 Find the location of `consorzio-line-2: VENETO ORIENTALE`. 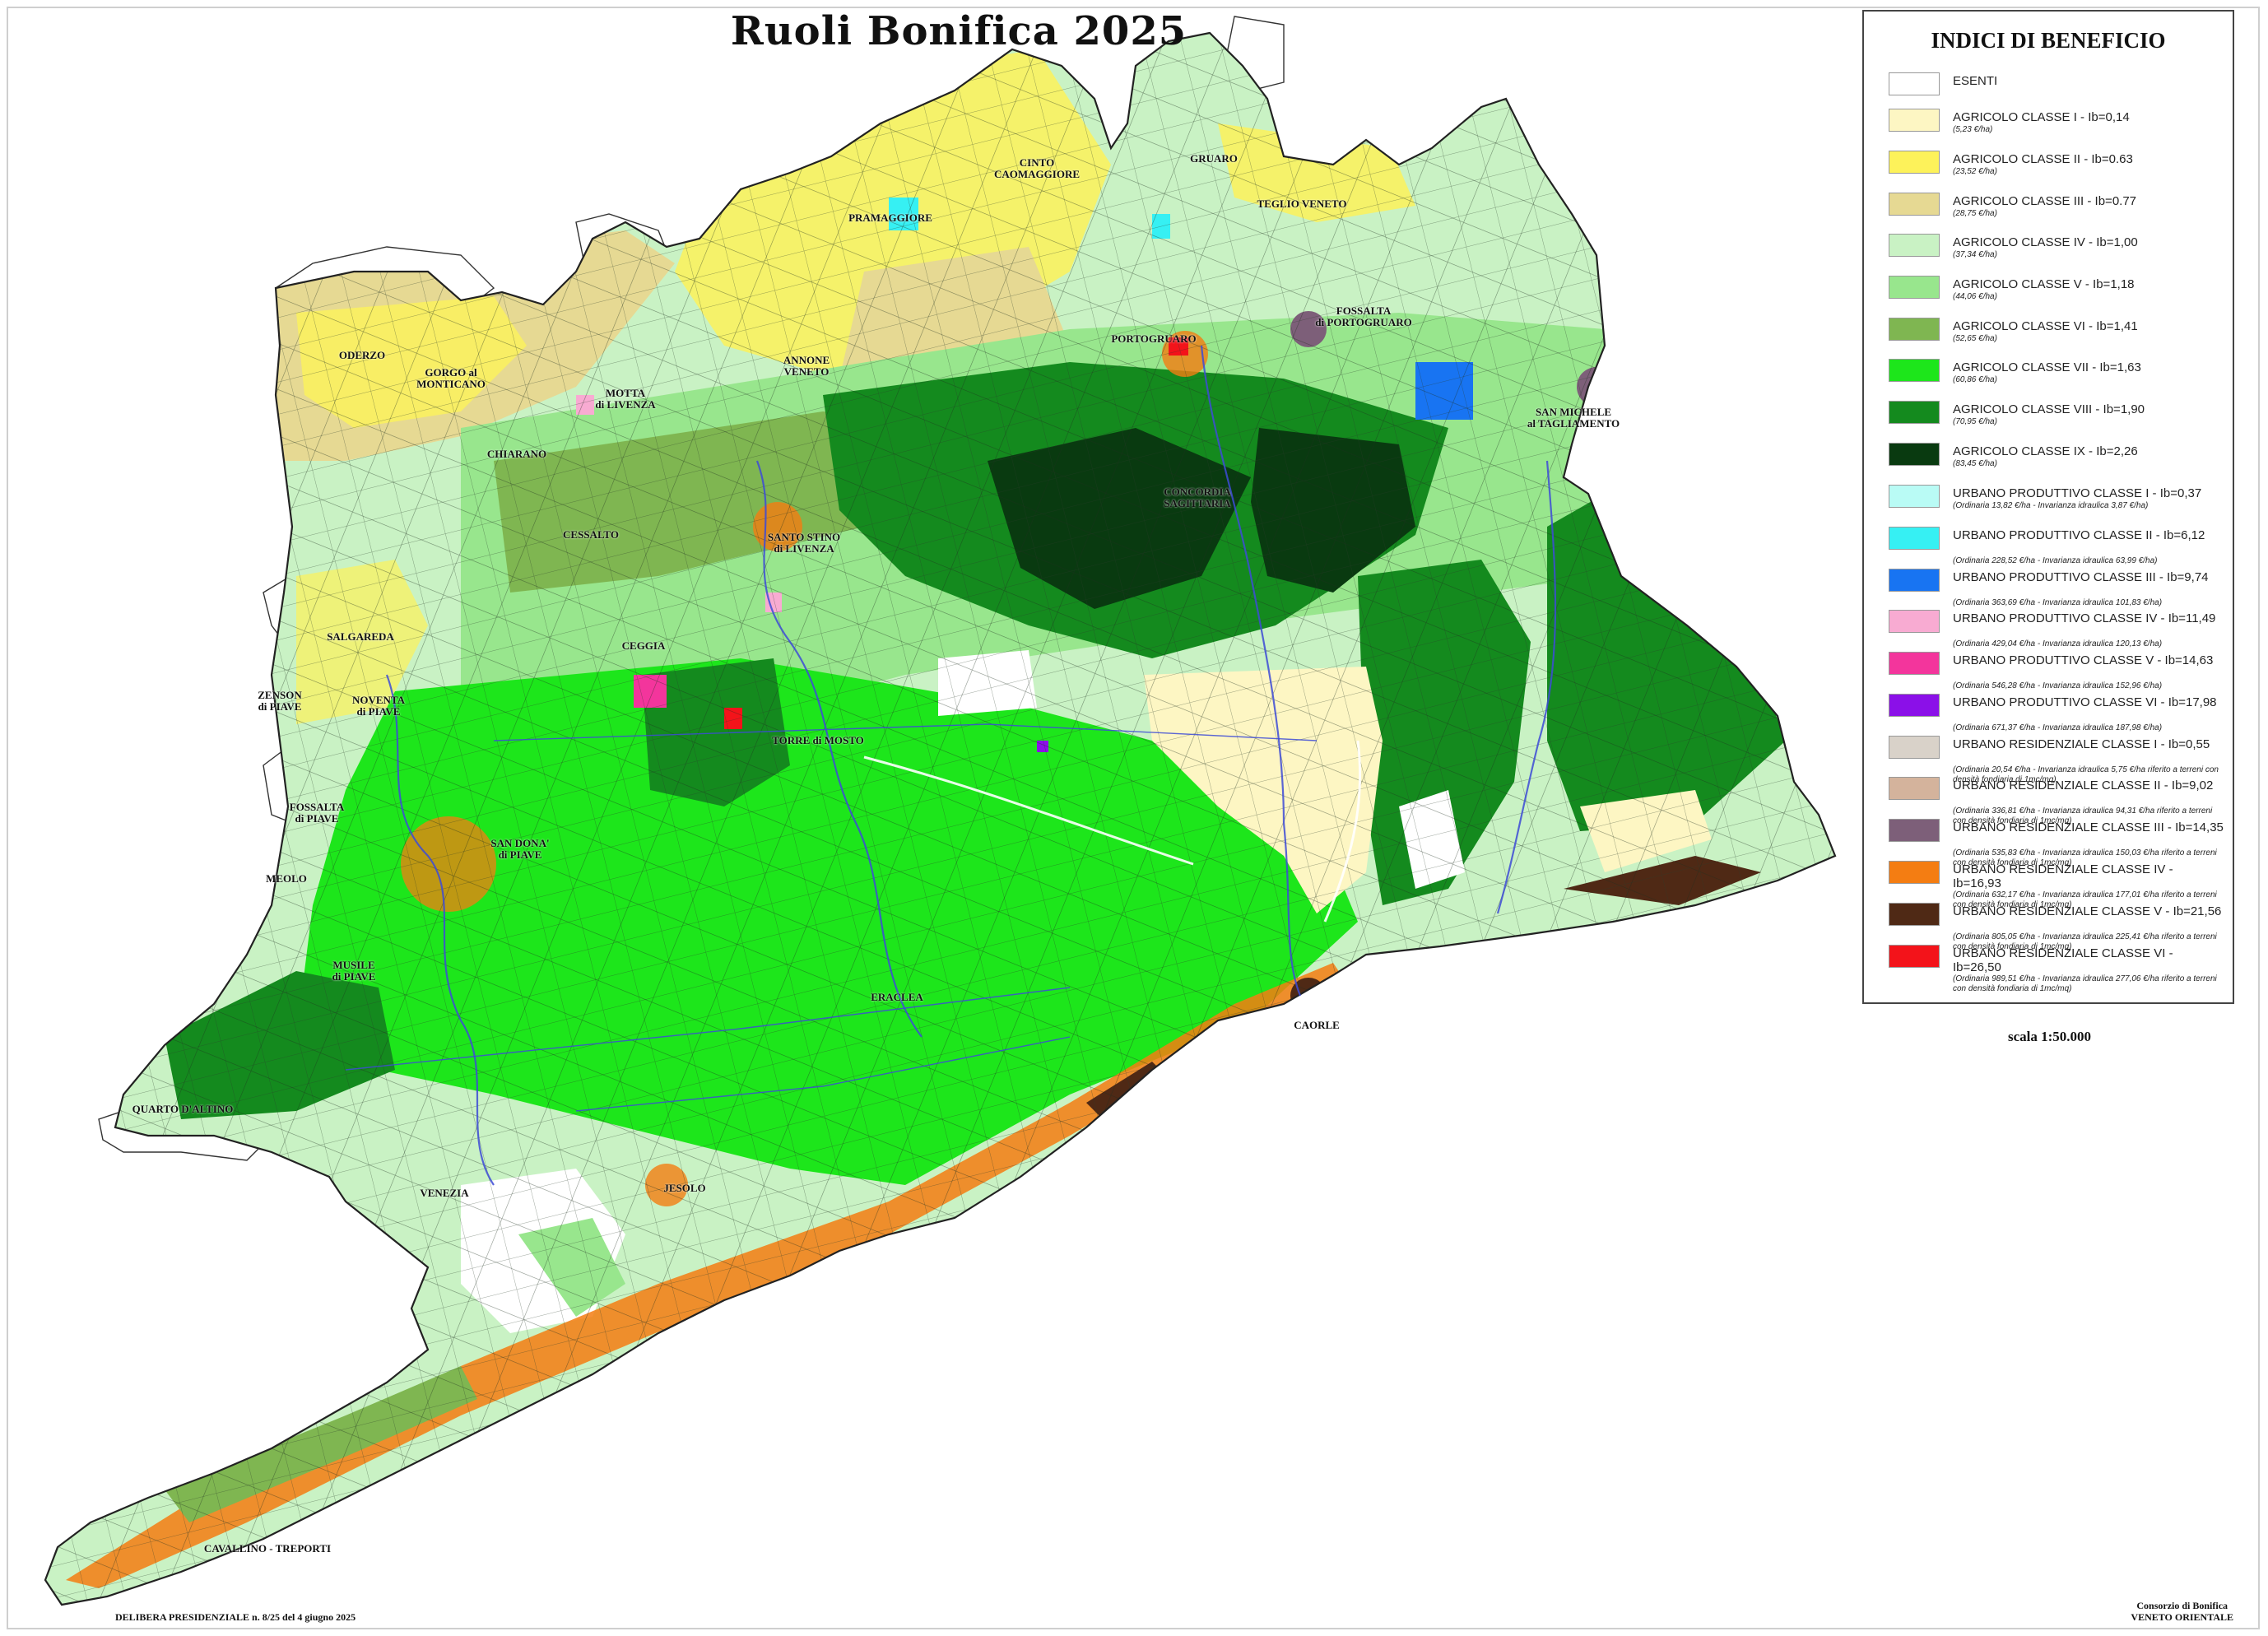

consorzio-line-2: VENETO ORIENTALE is located at coordinates (2182, 1617).